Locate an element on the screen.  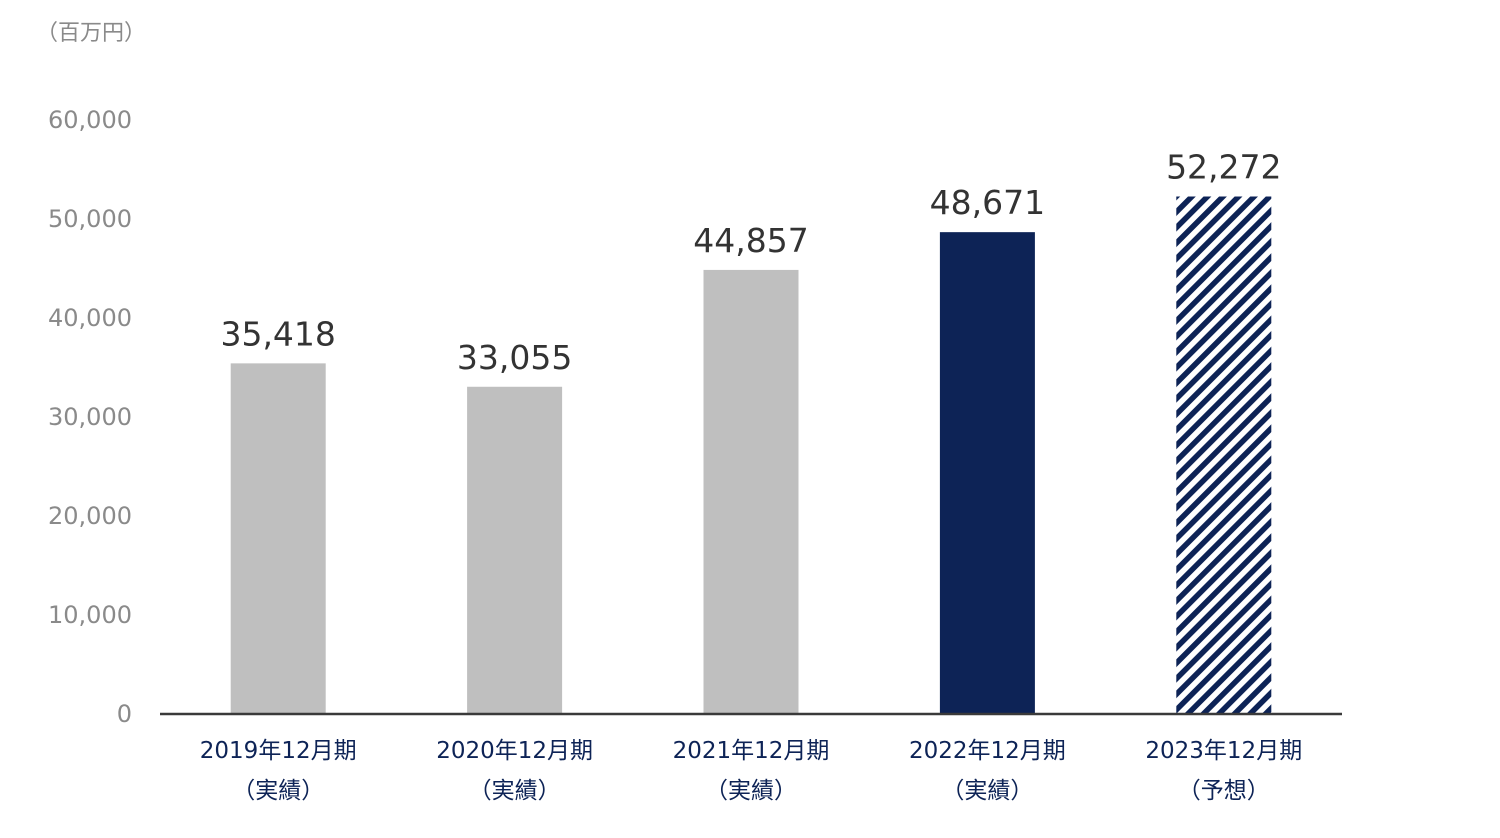
category-period-label: 2022年12月期 is located at coordinates (987, 751).